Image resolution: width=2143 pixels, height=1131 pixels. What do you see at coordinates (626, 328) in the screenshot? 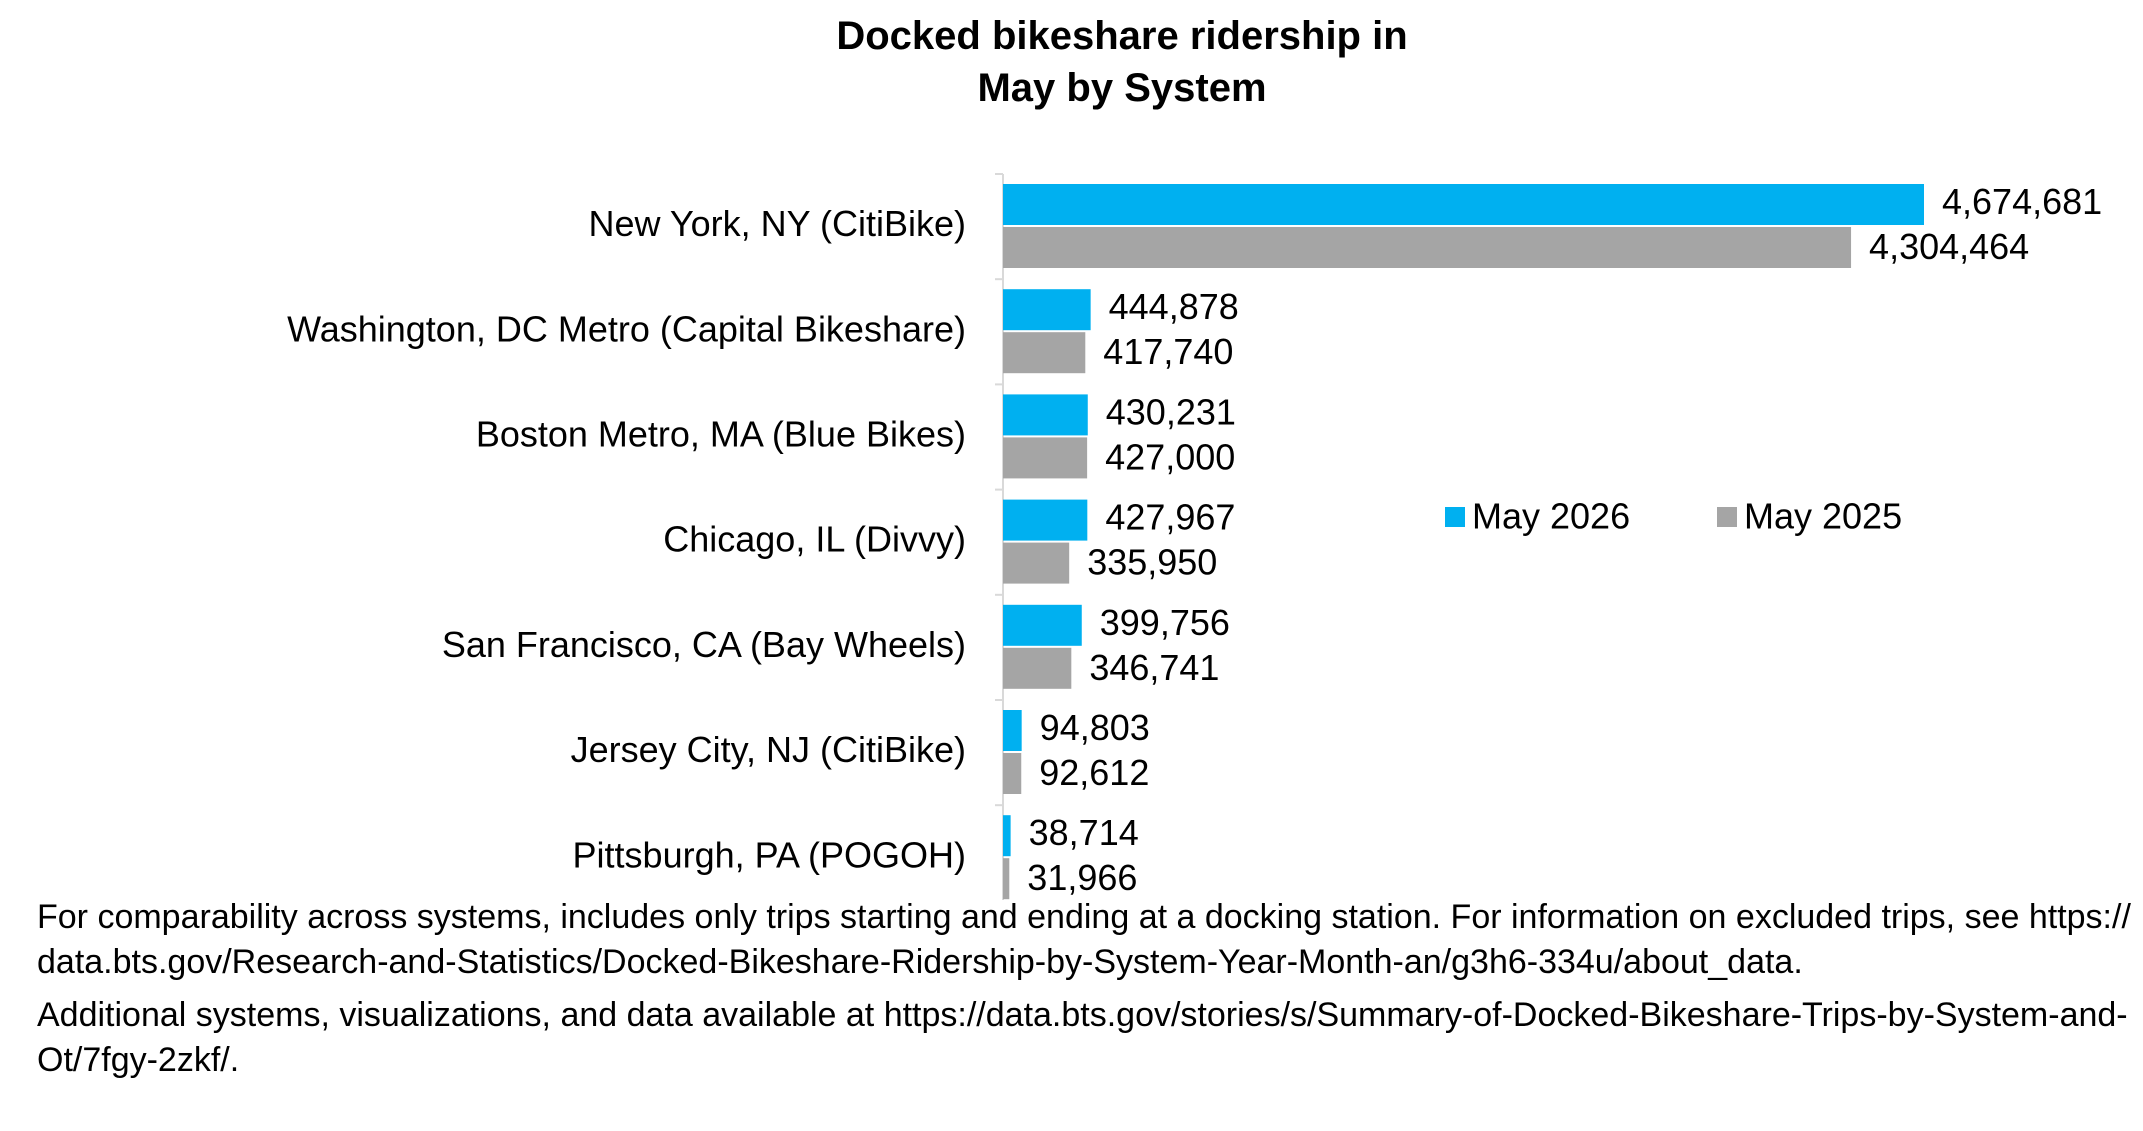
I see `y-tick-label: Washington, DC Metro (Capital Bikeshare)` at bounding box center [626, 328].